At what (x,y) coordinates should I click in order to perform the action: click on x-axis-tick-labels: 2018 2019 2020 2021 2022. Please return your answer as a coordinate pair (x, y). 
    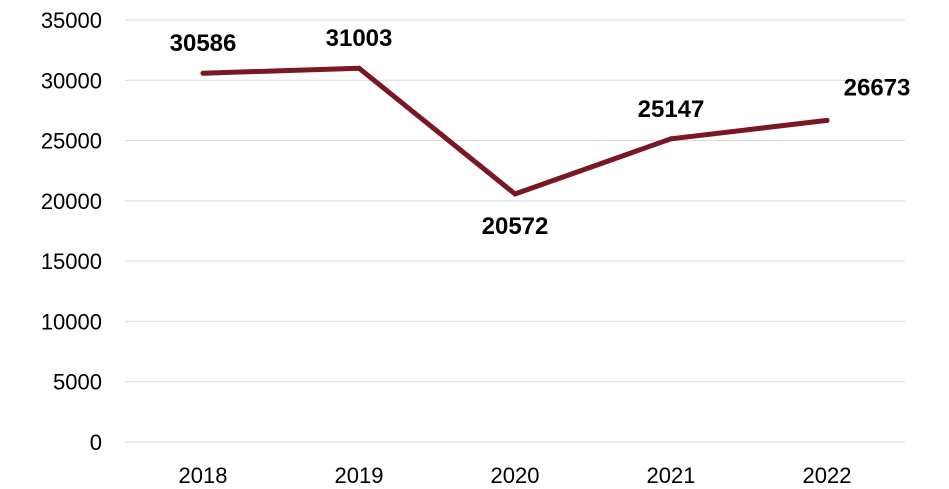
    Looking at the image, I should click on (515, 475).